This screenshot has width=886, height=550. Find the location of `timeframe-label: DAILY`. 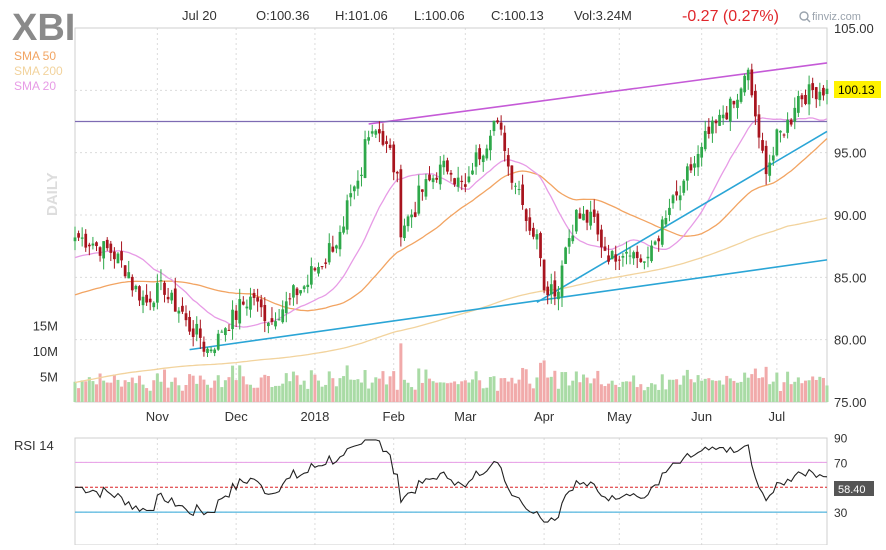

timeframe-label: DAILY is located at coordinates (52, 194).